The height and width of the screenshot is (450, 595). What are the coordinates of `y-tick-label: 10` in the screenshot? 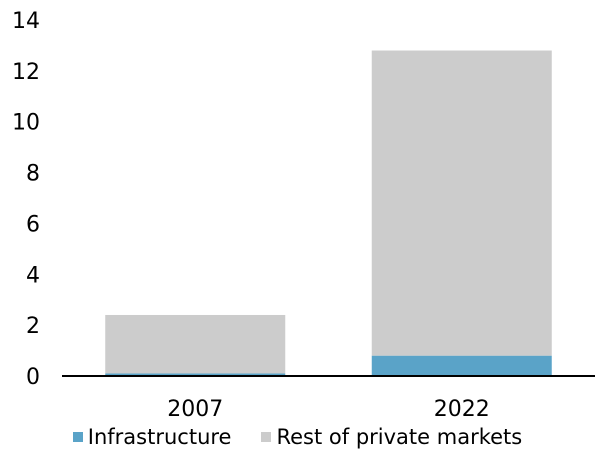 It's located at (26, 123).